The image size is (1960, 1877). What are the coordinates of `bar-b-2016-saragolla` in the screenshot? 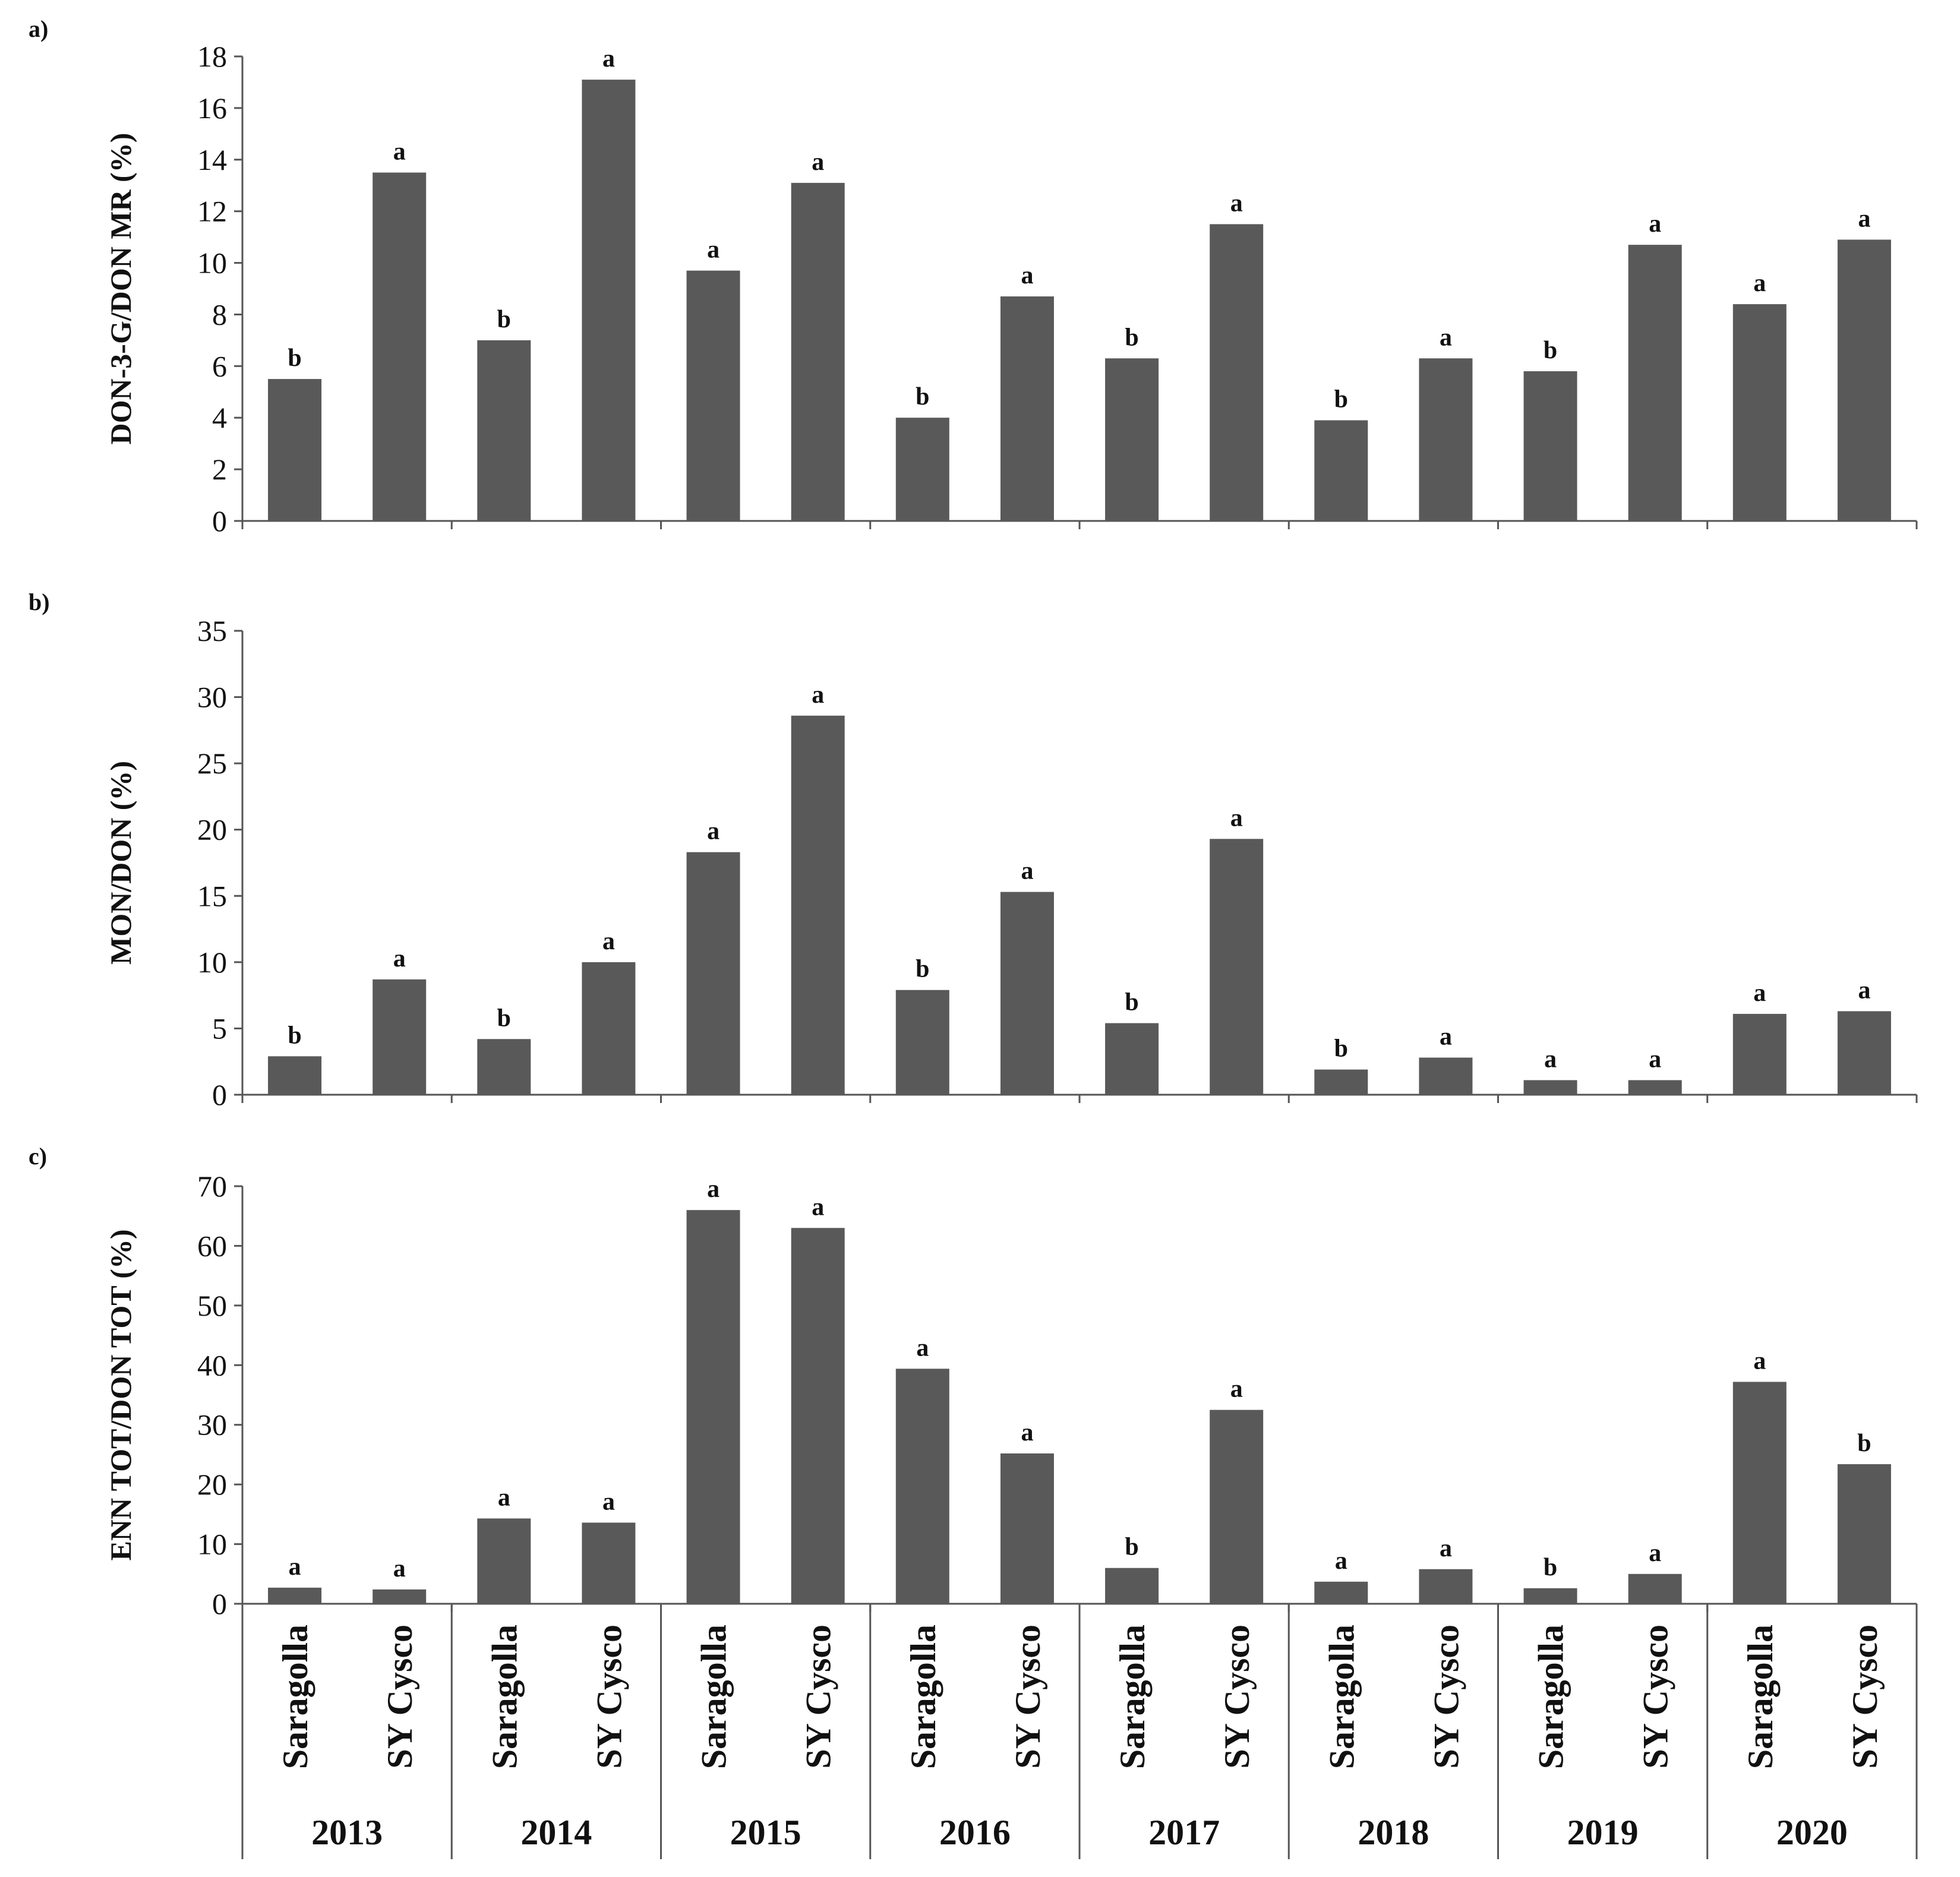 It's located at (922, 1042).